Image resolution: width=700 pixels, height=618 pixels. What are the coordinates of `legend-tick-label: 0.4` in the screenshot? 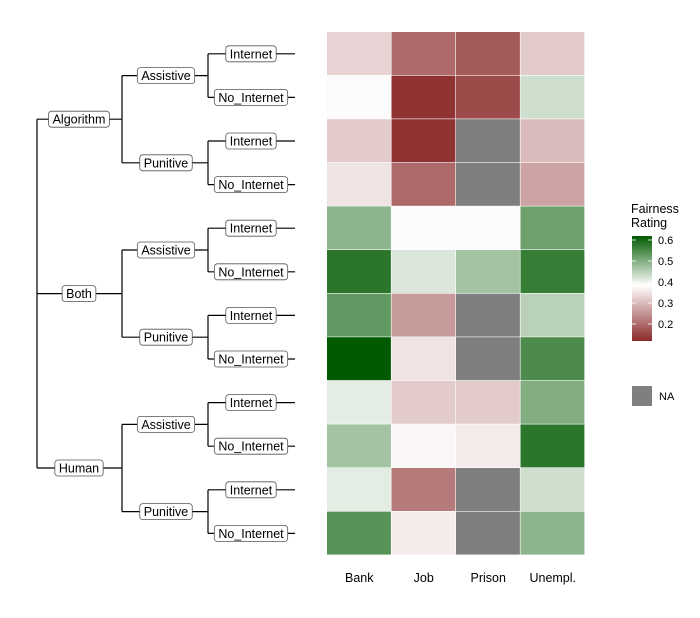 It's located at (665, 283).